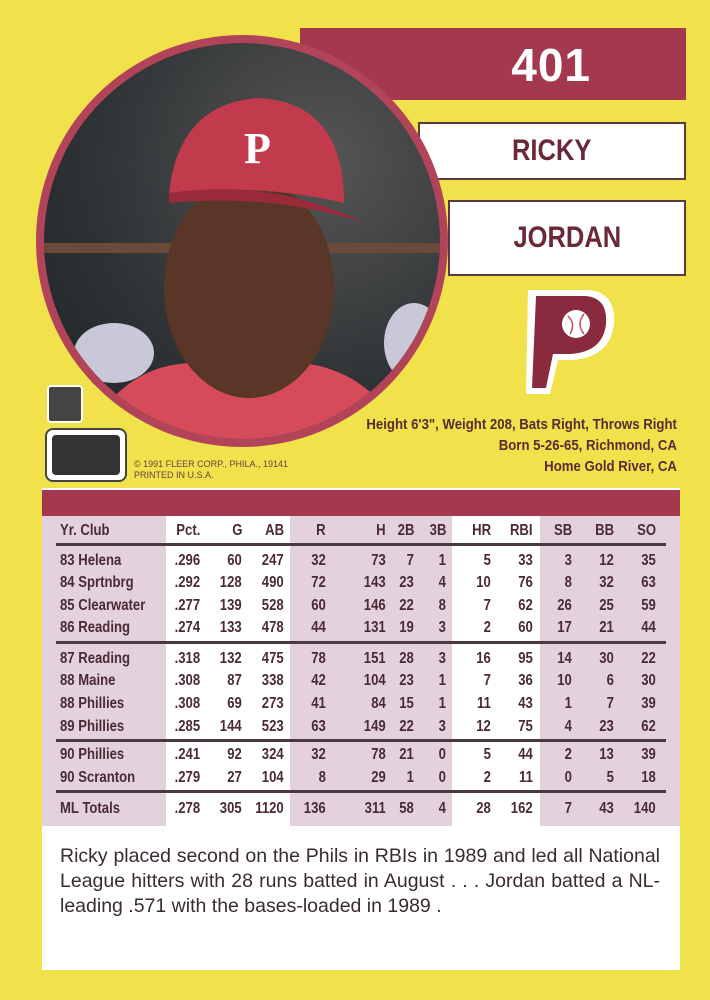 The height and width of the screenshot is (1000, 710). What do you see at coordinates (273, 658) in the screenshot?
I see `stat-cell: 475` at bounding box center [273, 658].